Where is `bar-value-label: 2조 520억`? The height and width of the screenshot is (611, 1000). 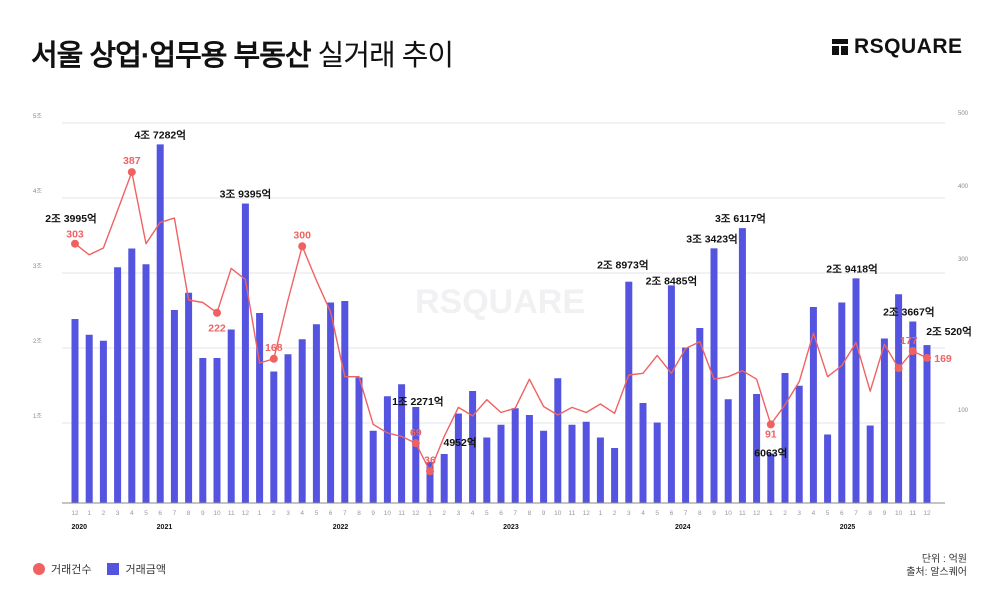
bar-value-label: 2조 520억 is located at coordinates (949, 332).